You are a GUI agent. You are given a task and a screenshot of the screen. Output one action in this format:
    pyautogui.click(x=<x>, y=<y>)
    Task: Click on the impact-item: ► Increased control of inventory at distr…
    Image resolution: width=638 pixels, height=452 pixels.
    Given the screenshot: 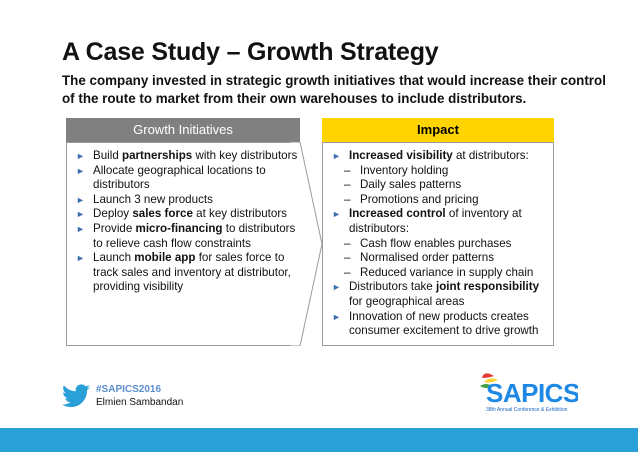 What is the action you would take?
    pyautogui.click(x=442, y=221)
    